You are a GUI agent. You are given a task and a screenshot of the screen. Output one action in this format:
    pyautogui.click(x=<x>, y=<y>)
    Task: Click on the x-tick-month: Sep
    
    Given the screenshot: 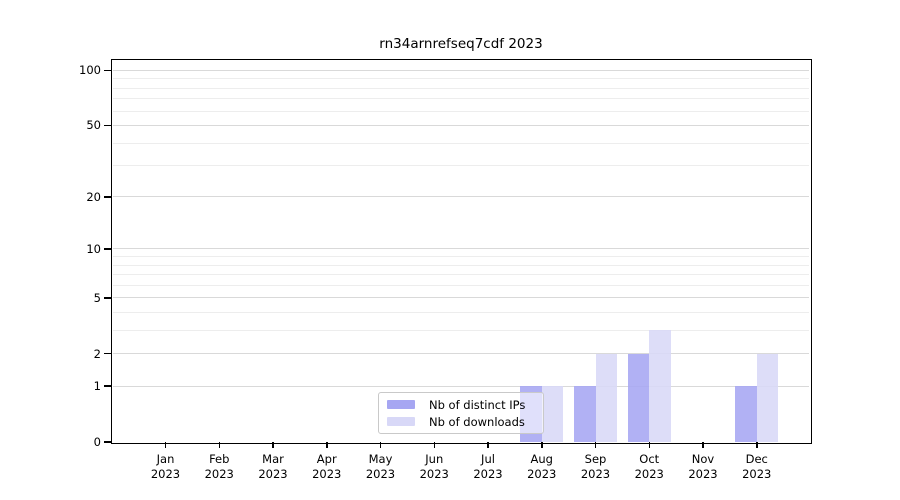 What is the action you would take?
    pyautogui.click(x=595, y=459)
    